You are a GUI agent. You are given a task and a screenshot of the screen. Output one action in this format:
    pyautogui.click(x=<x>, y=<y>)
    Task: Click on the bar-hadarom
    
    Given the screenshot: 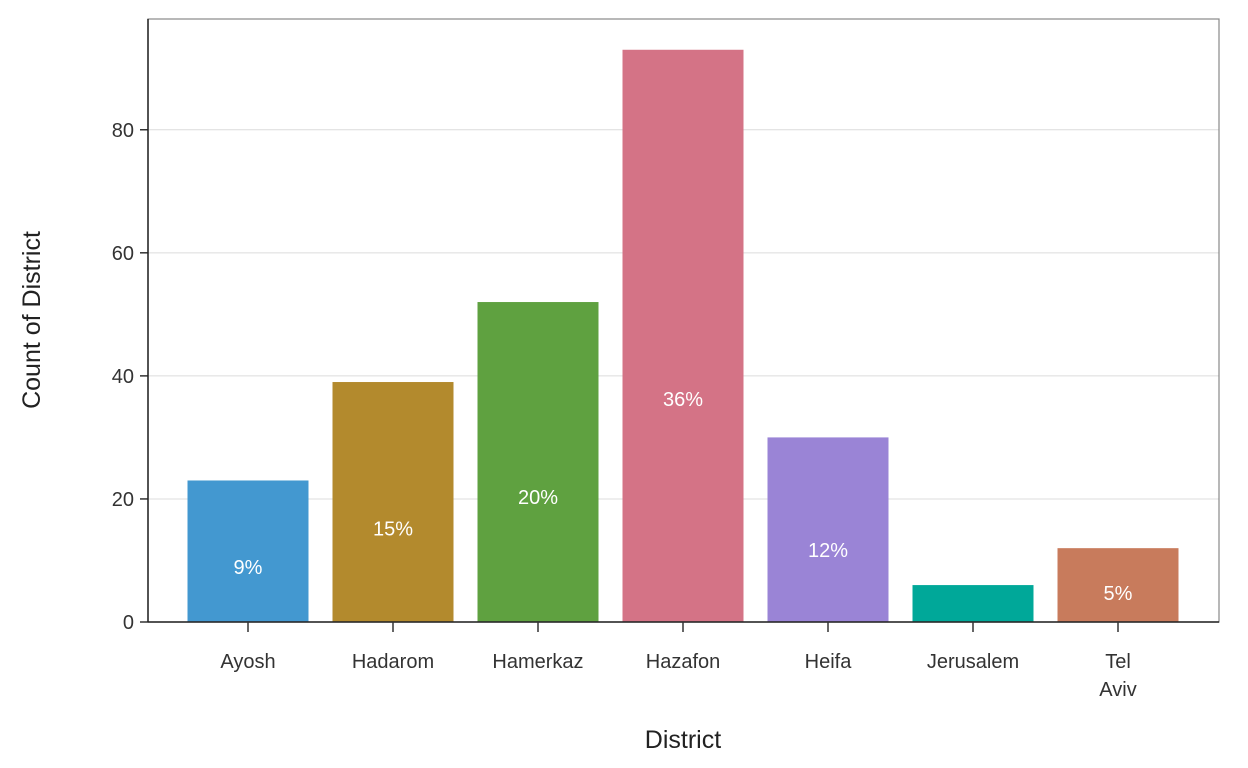 What is the action you would take?
    pyautogui.click(x=393, y=502)
    